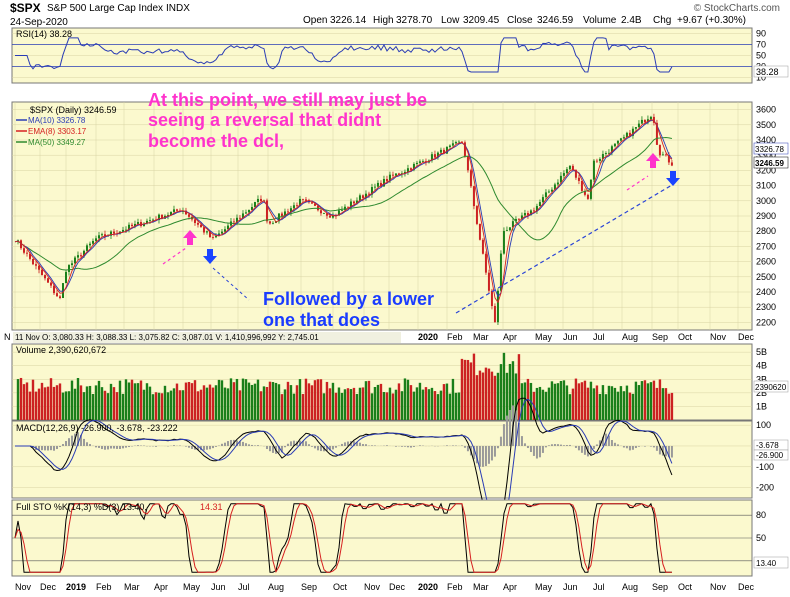 Image resolution: width=790 pixels, height=597 pixels. What do you see at coordinates (673, 178) in the screenshot?
I see `arrow-down-blue-right` at bounding box center [673, 178].